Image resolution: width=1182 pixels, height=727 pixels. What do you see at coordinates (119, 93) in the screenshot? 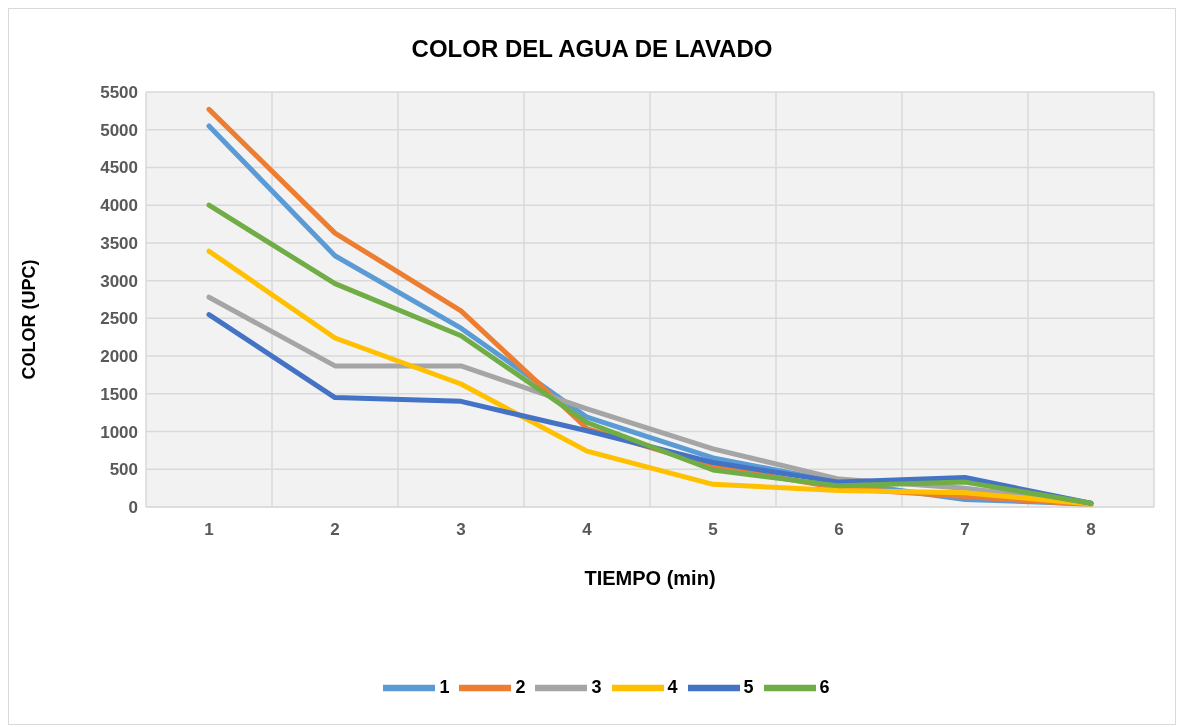
I see `y-tick-label: 5500` at bounding box center [119, 93].